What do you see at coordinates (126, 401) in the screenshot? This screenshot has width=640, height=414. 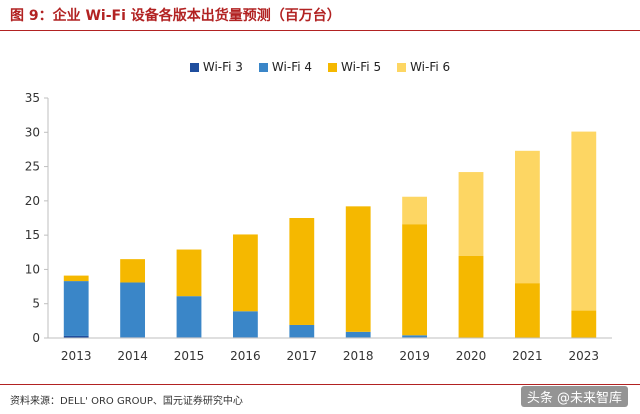 I see `source-note: 资料来源：DELL' ORO GROUP、国元证券研究中心` at bounding box center [126, 401].